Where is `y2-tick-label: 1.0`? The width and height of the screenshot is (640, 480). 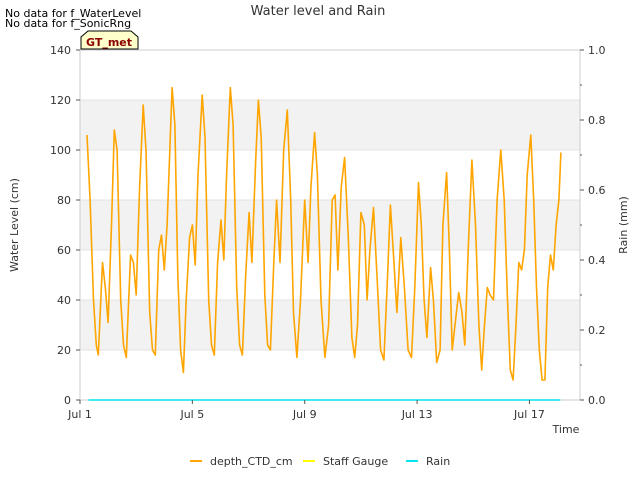 y2-tick-label: 1.0 is located at coordinates (597, 50).